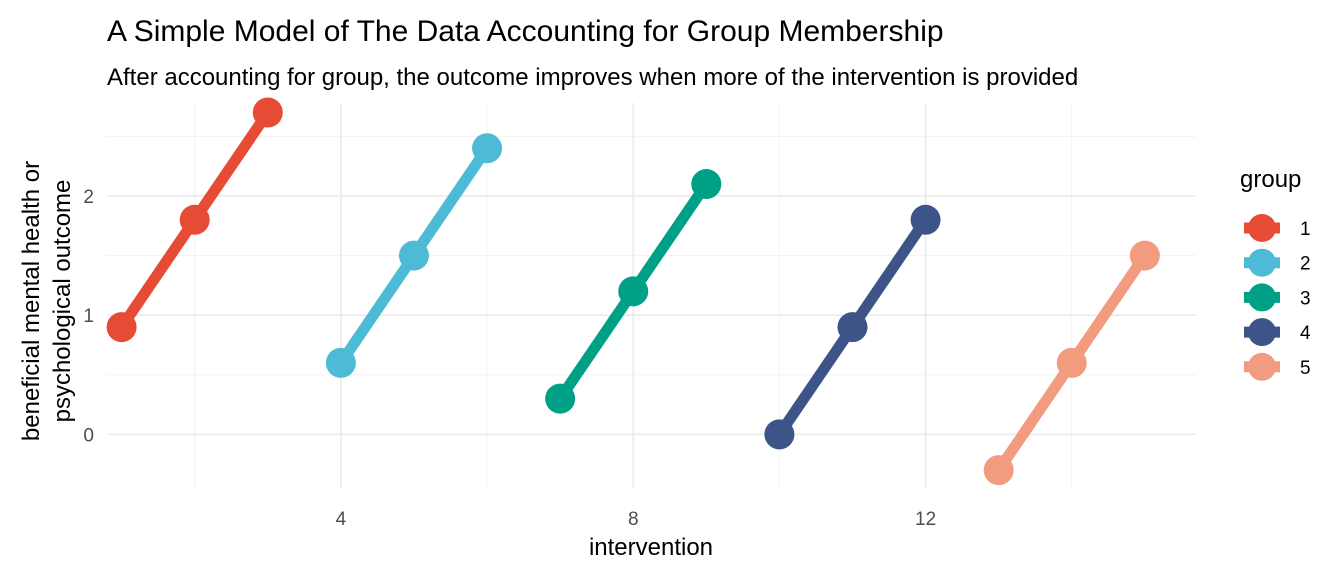 The width and height of the screenshot is (1344, 576). Describe the element at coordinates (62, 301) in the screenshot. I see `y-axis-title-line-2: psychological outcome` at that location.